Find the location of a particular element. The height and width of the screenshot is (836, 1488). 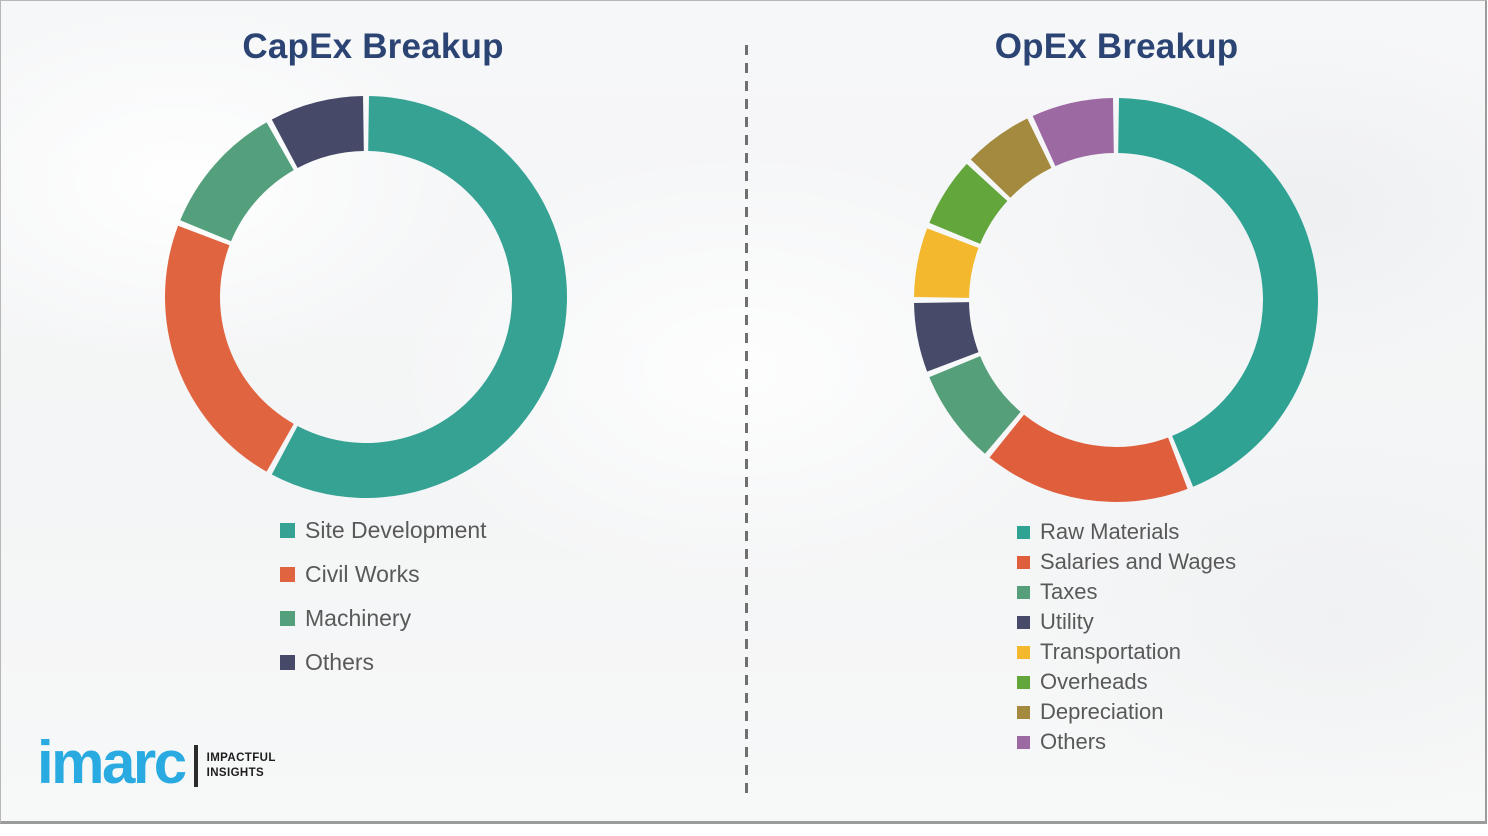

logo-tagline-line2: INSIGHTS is located at coordinates (235, 773).